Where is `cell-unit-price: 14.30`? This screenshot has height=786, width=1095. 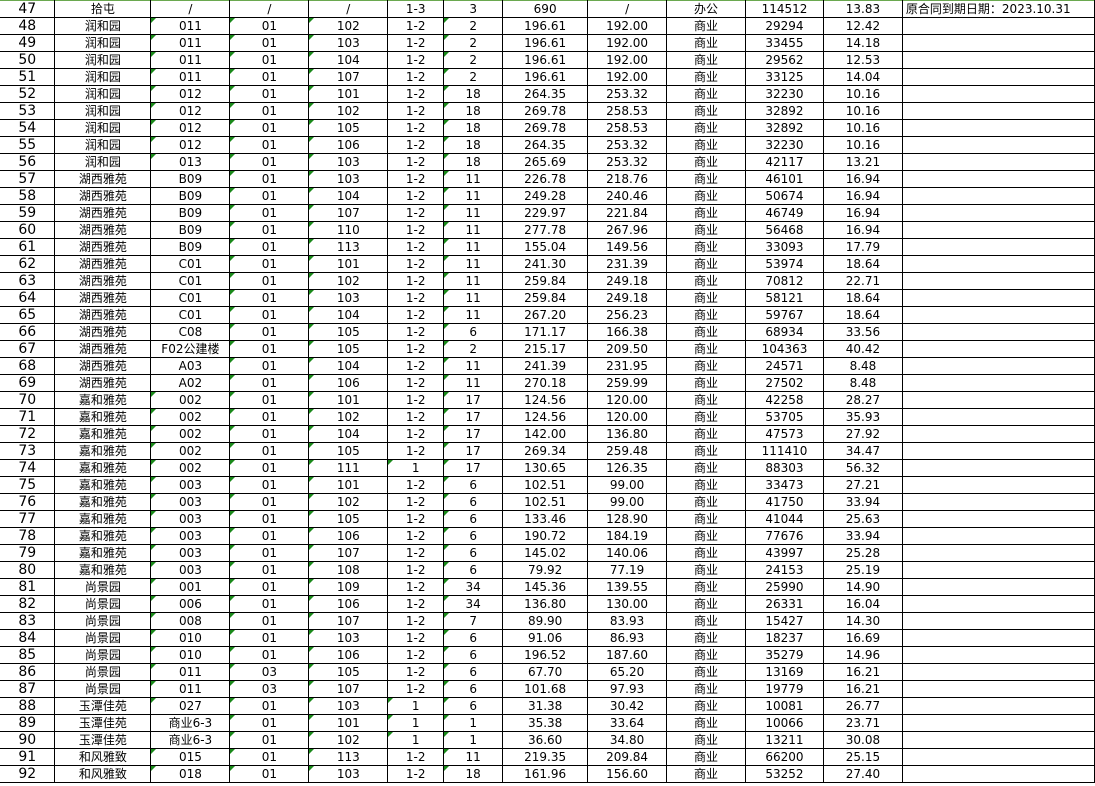 cell-unit-price: 14.30 is located at coordinates (862, 621).